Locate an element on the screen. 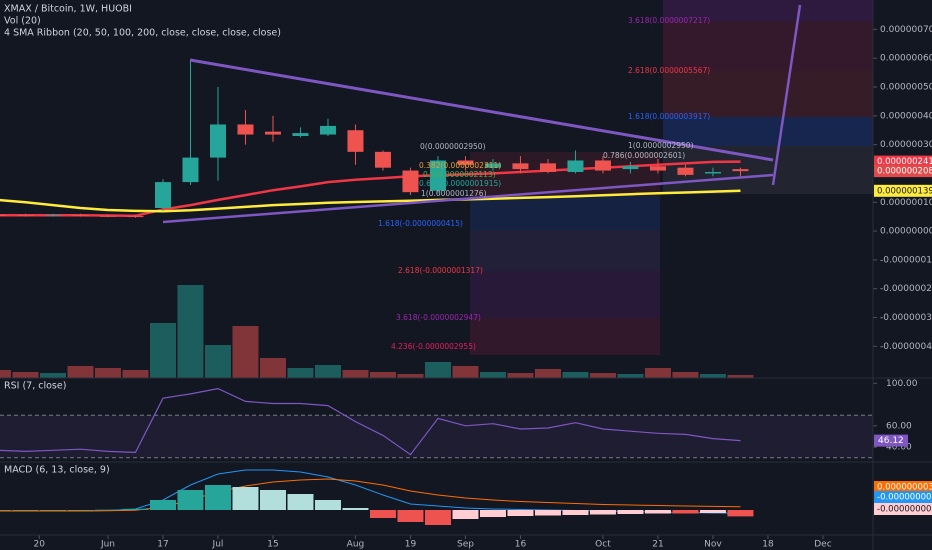 This screenshot has width=932, height=550. fib-left is located at coordinates (565, 253).